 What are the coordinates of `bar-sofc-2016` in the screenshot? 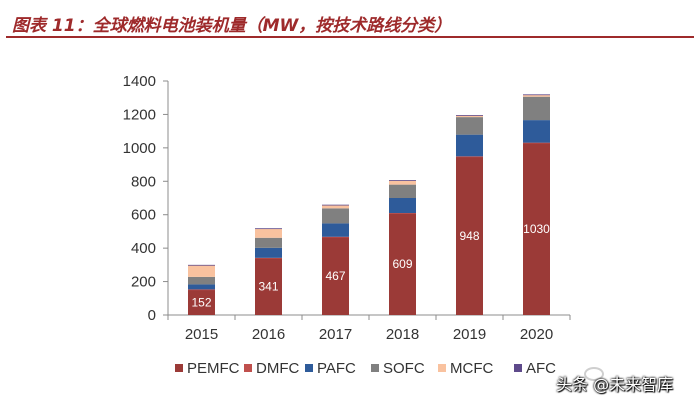 It's located at (268, 242).